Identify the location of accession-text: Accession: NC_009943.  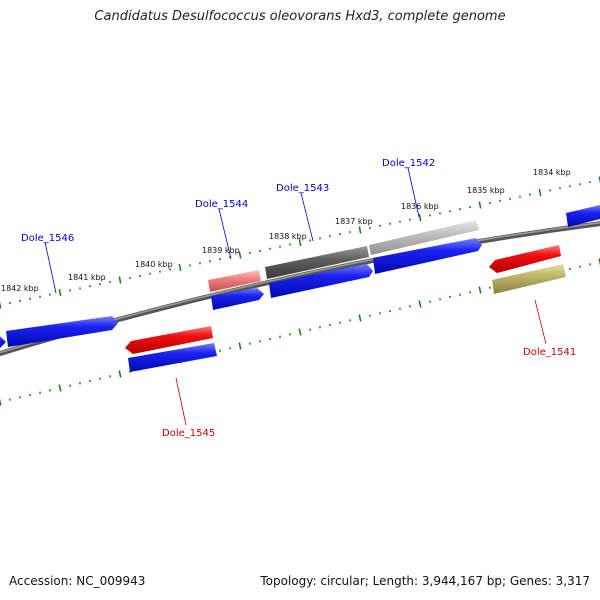
(77, 581).